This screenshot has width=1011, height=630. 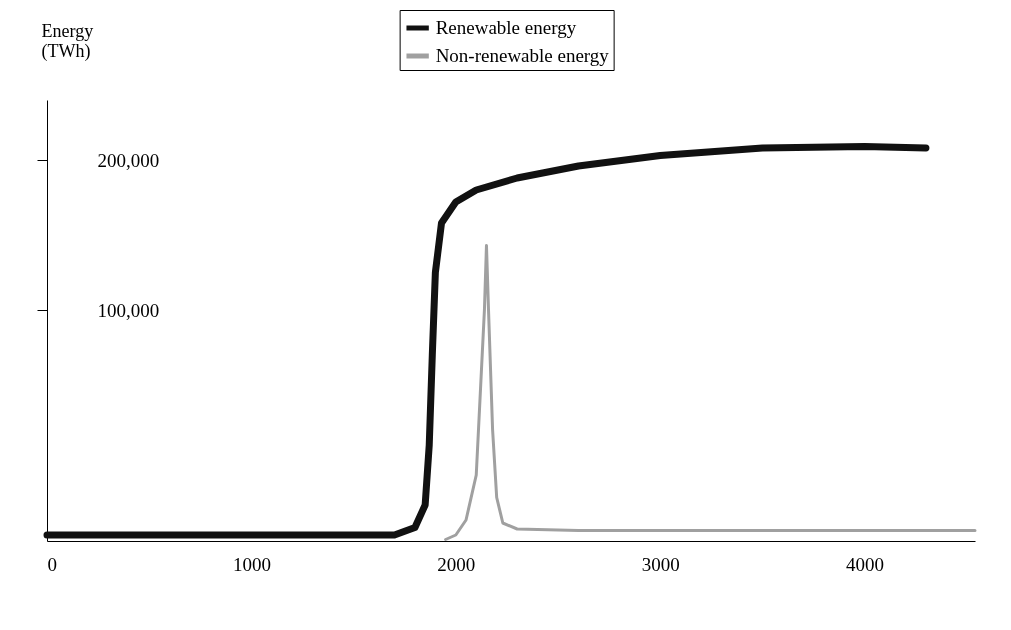 I want to click on y-tick-label: 100,000, so click(x=128, y=310).